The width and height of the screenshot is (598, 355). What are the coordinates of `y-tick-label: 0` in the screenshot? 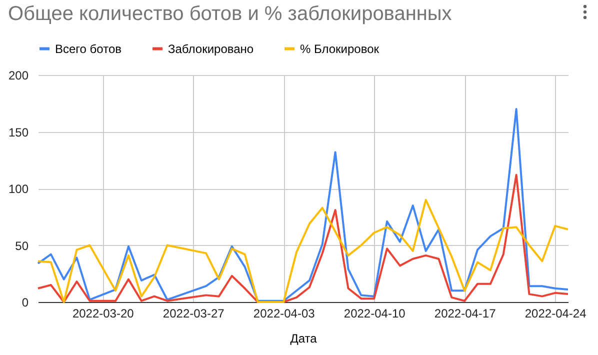 It's located at (25, 303).